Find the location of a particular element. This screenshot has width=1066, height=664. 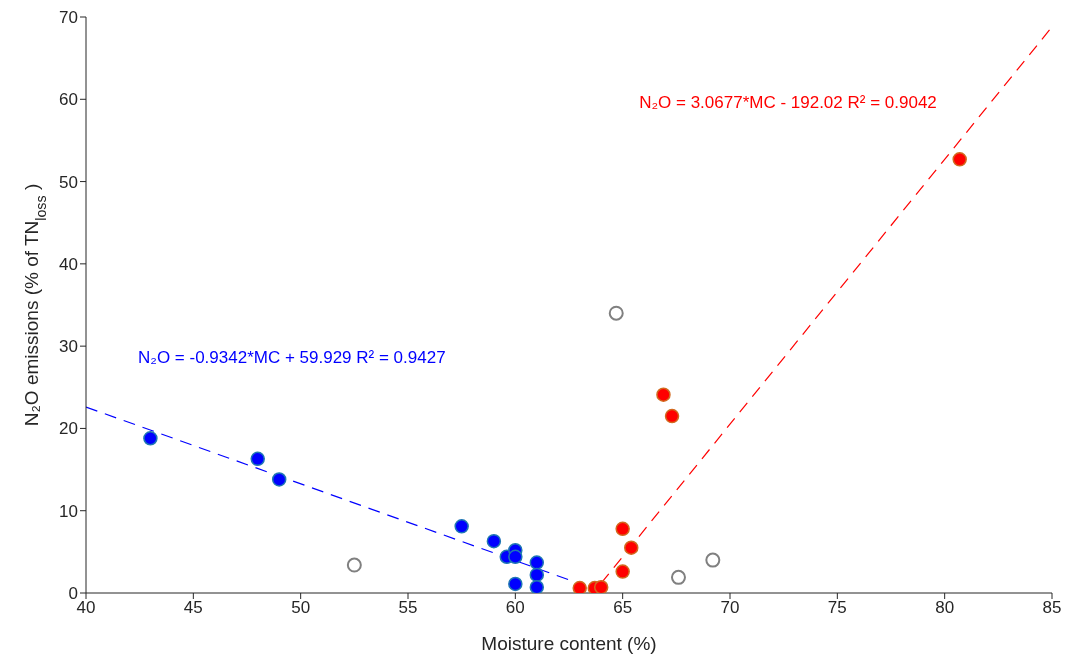

annotation: N₂O = -0.9342*MC + 59.929 R² = 0.9427 is located at coordinates (292, 357).